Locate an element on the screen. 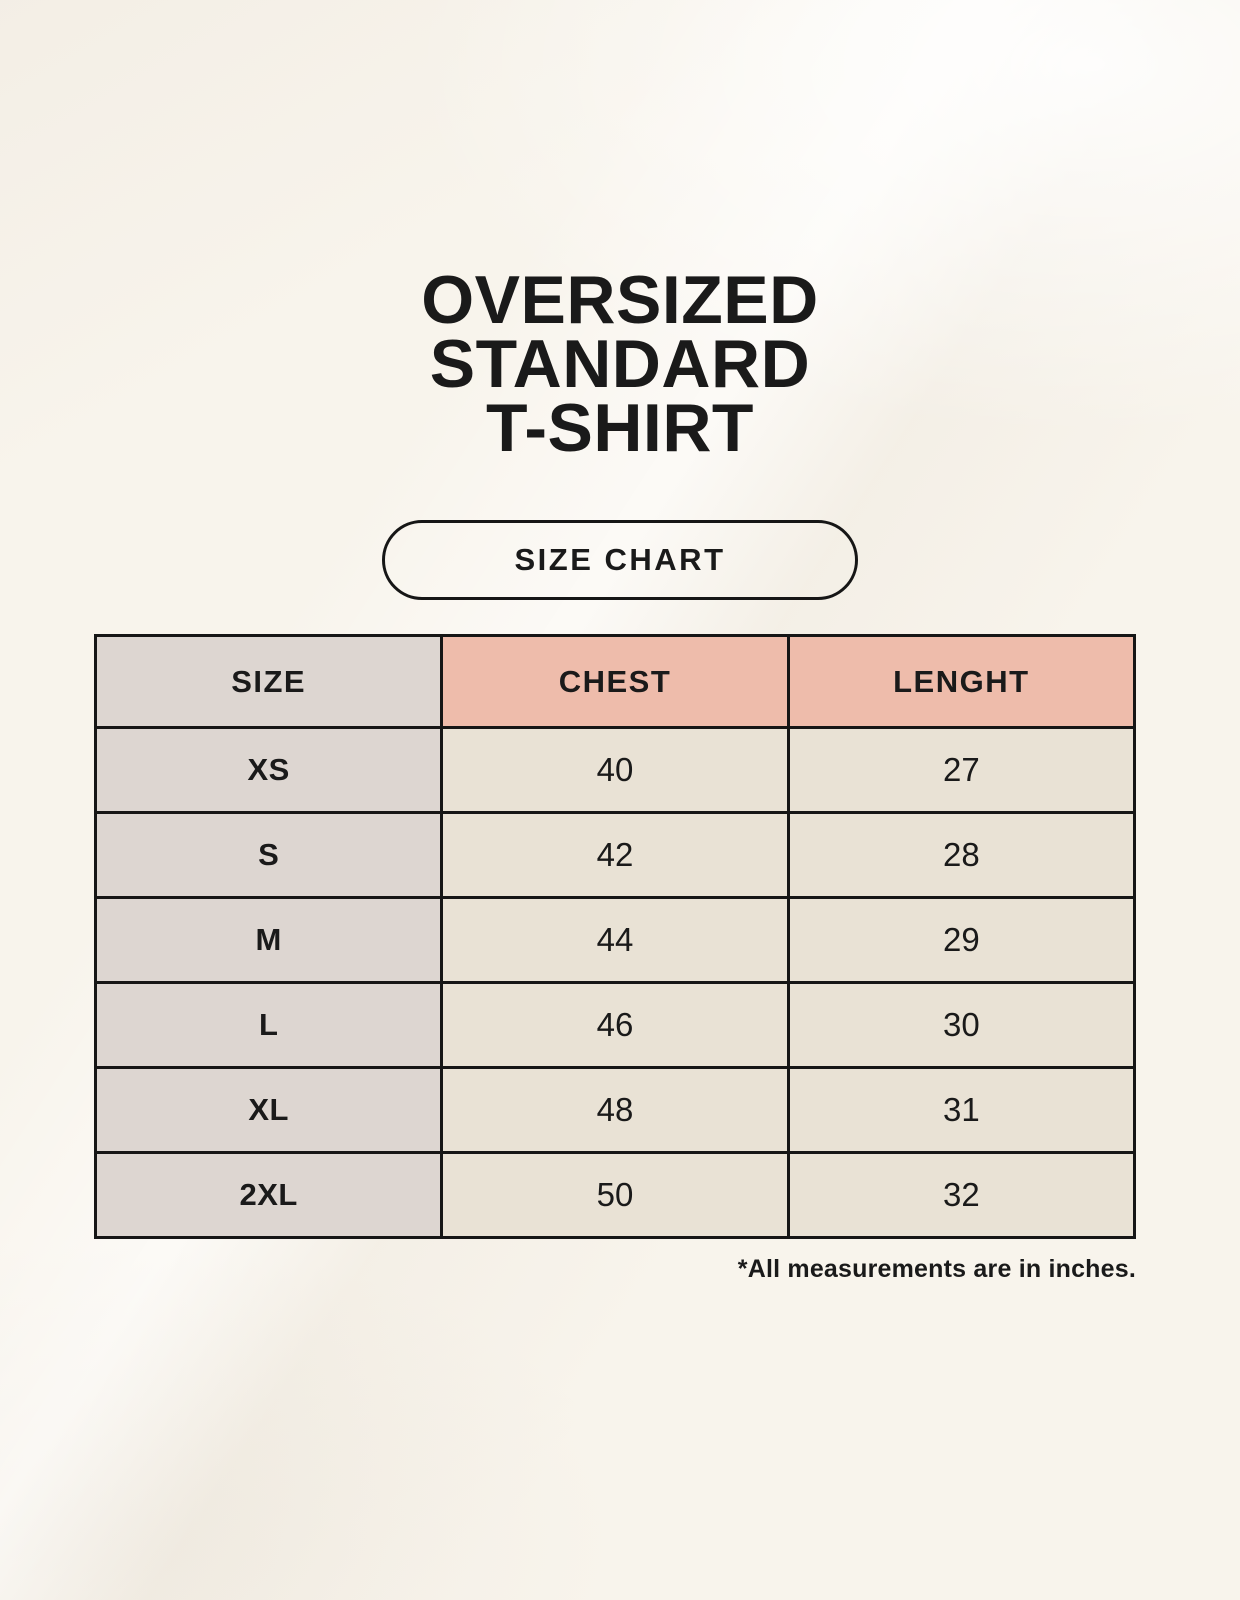 This screenshot has width=1240, height=1600. lenght-value-cell: 31 is located at coordinates (961, 1110).